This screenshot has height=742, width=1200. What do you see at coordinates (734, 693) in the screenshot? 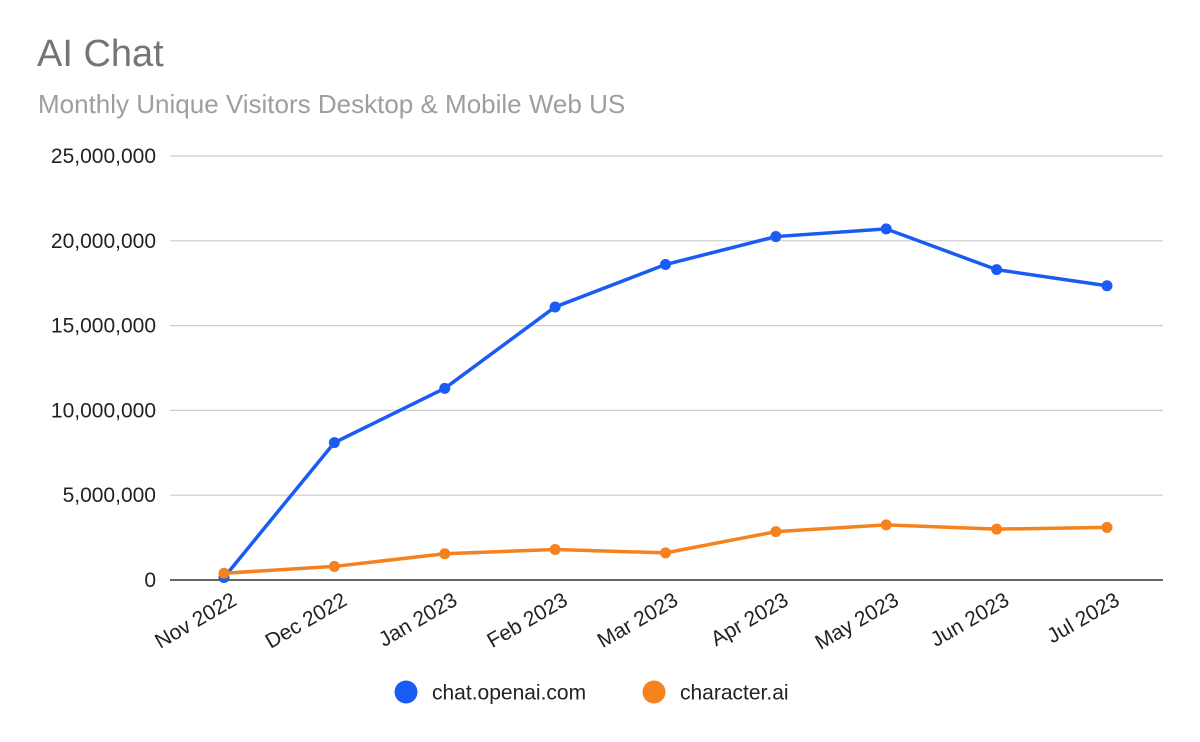
I see `legend-label: character.ai` at bounding box center [734, 693].